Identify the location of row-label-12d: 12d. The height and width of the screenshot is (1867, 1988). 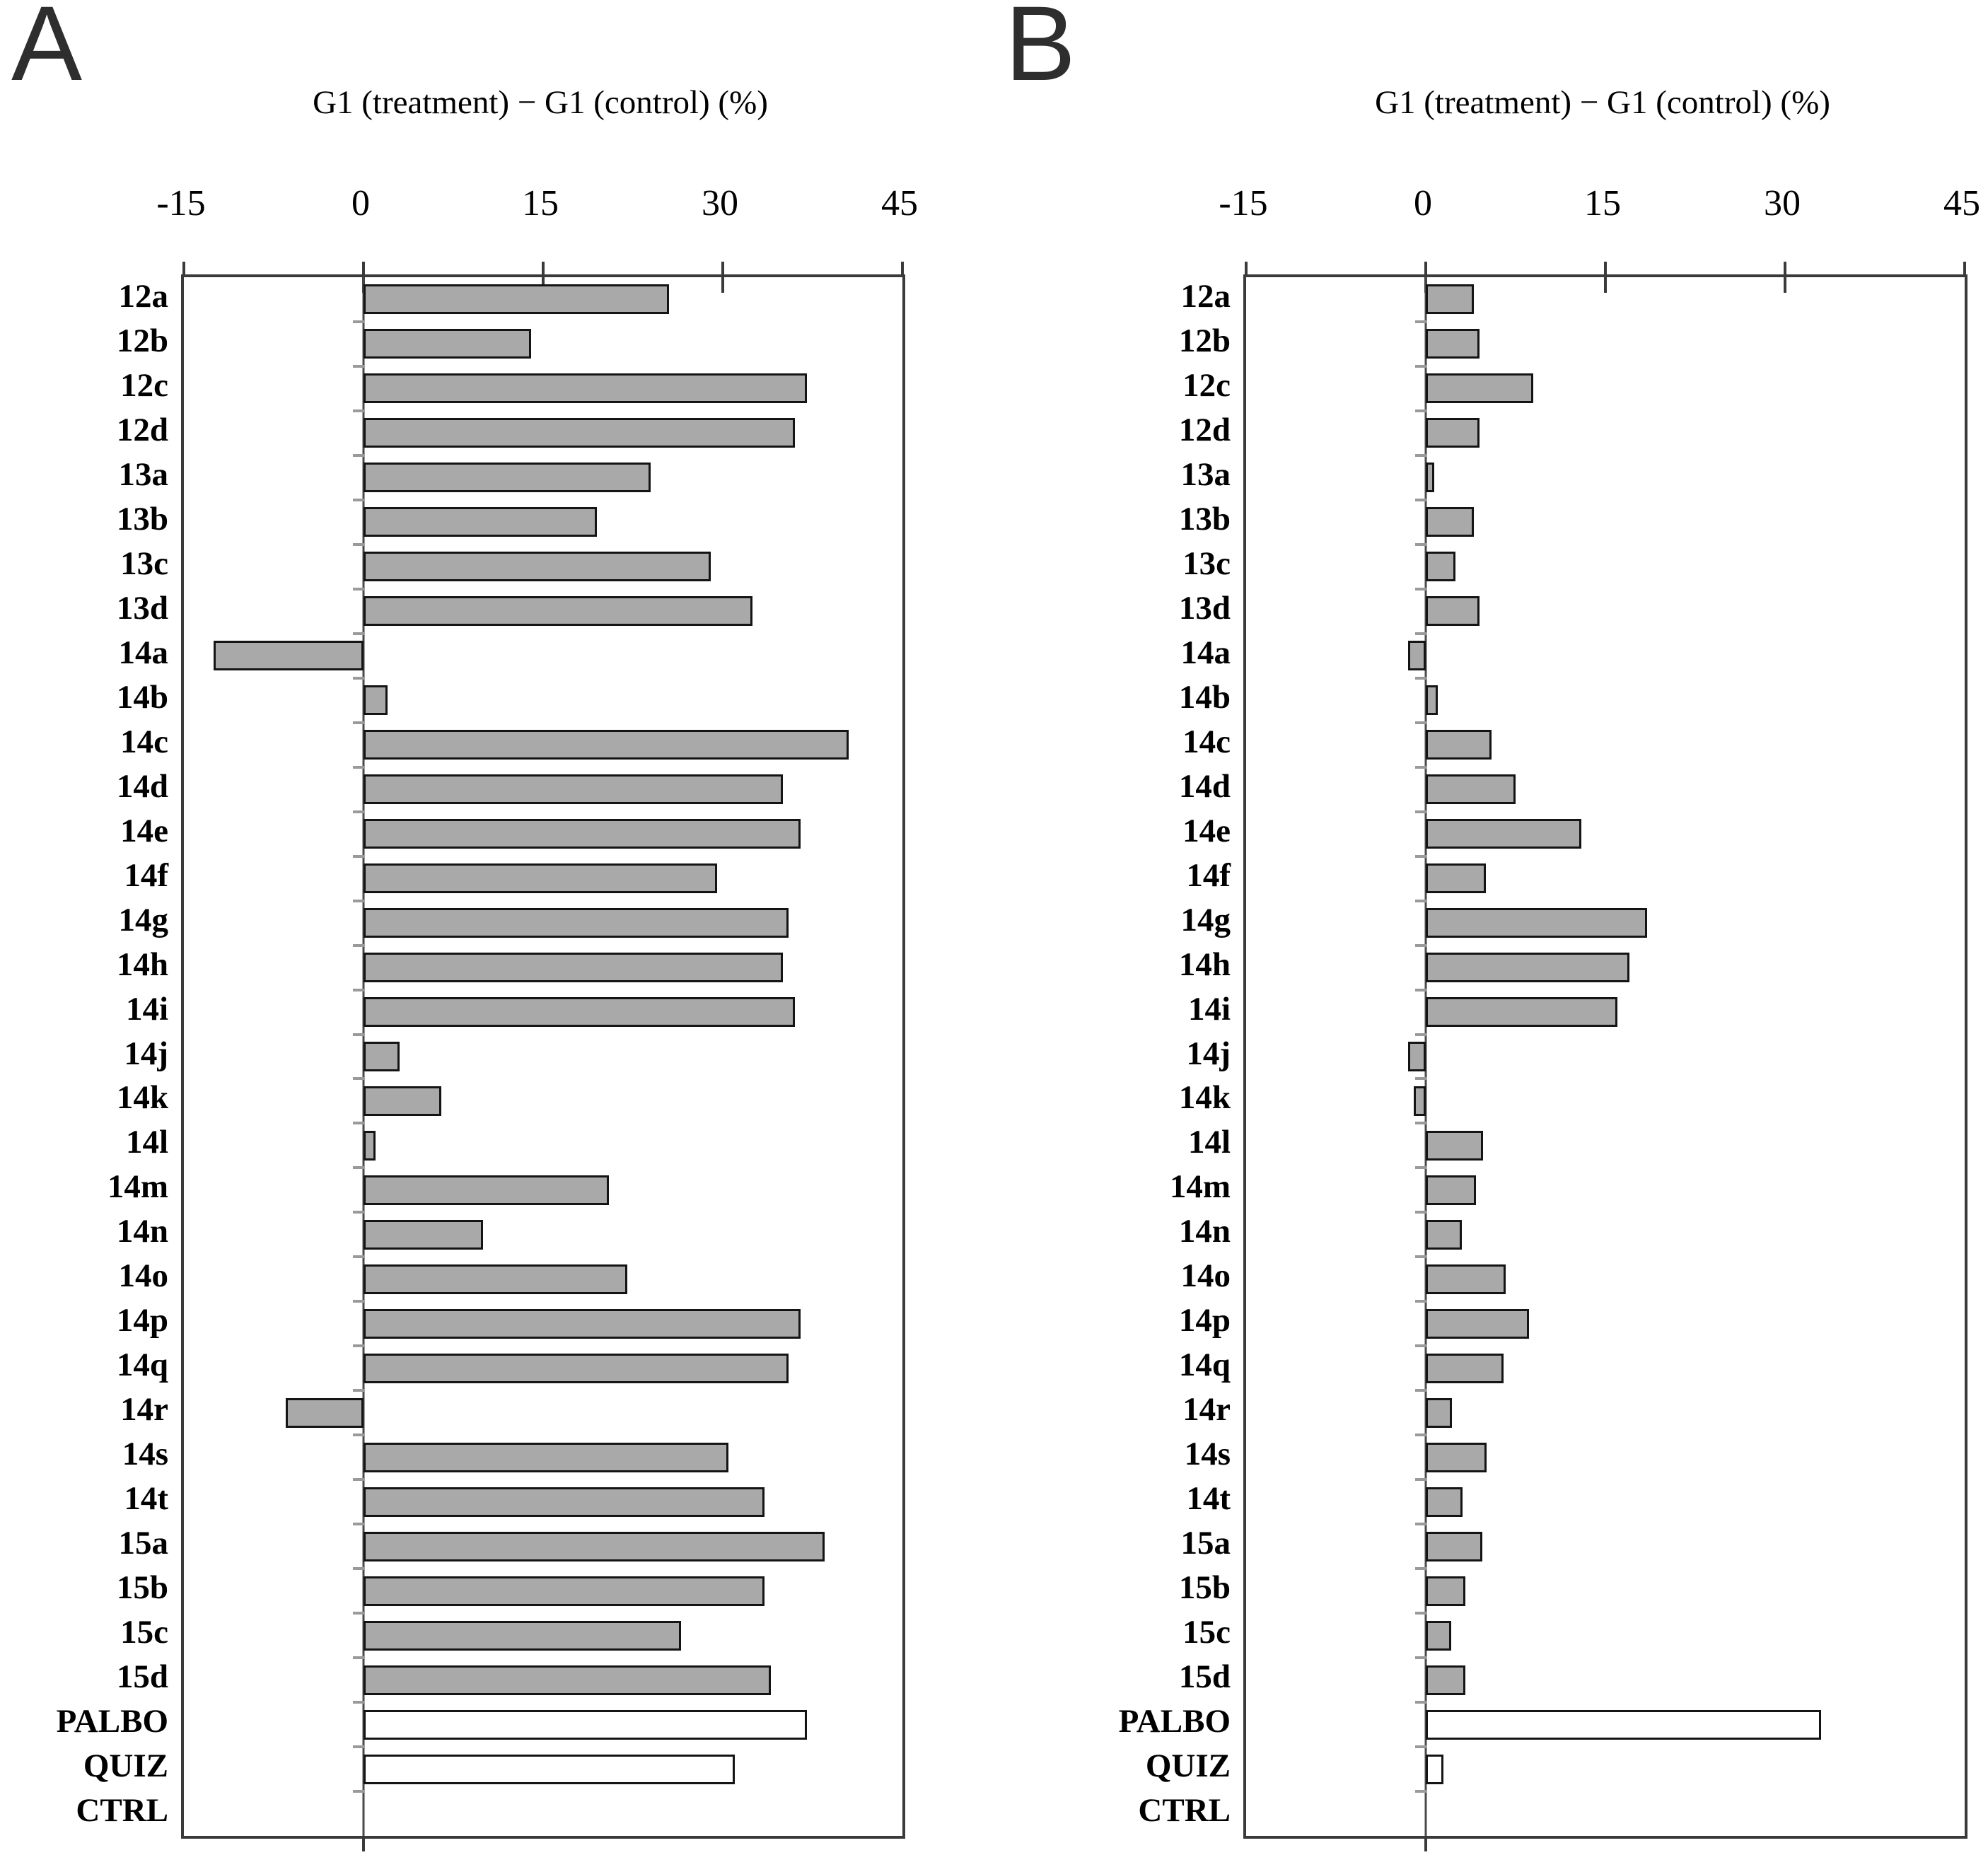
(142, 429).